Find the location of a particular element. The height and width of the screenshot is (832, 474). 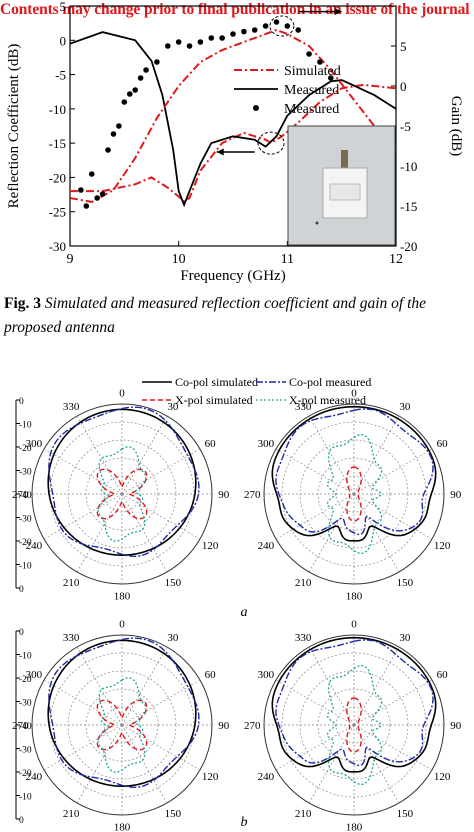

photo-connector is located at coordinates (344, 159).